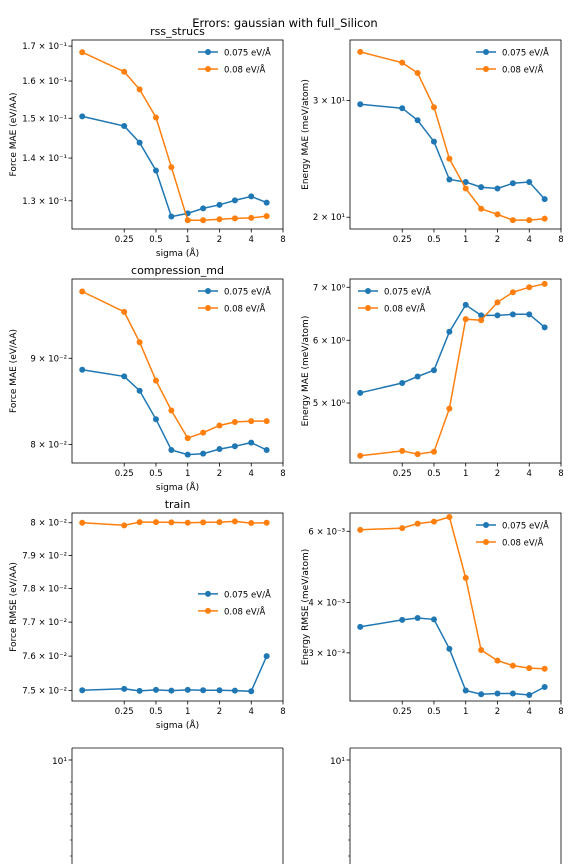  What do you see at coordinates (44, 590) in the screenshot?
I see `y-tick-label: 7.8 × 10⁻²` at bounding box center [44, 590].